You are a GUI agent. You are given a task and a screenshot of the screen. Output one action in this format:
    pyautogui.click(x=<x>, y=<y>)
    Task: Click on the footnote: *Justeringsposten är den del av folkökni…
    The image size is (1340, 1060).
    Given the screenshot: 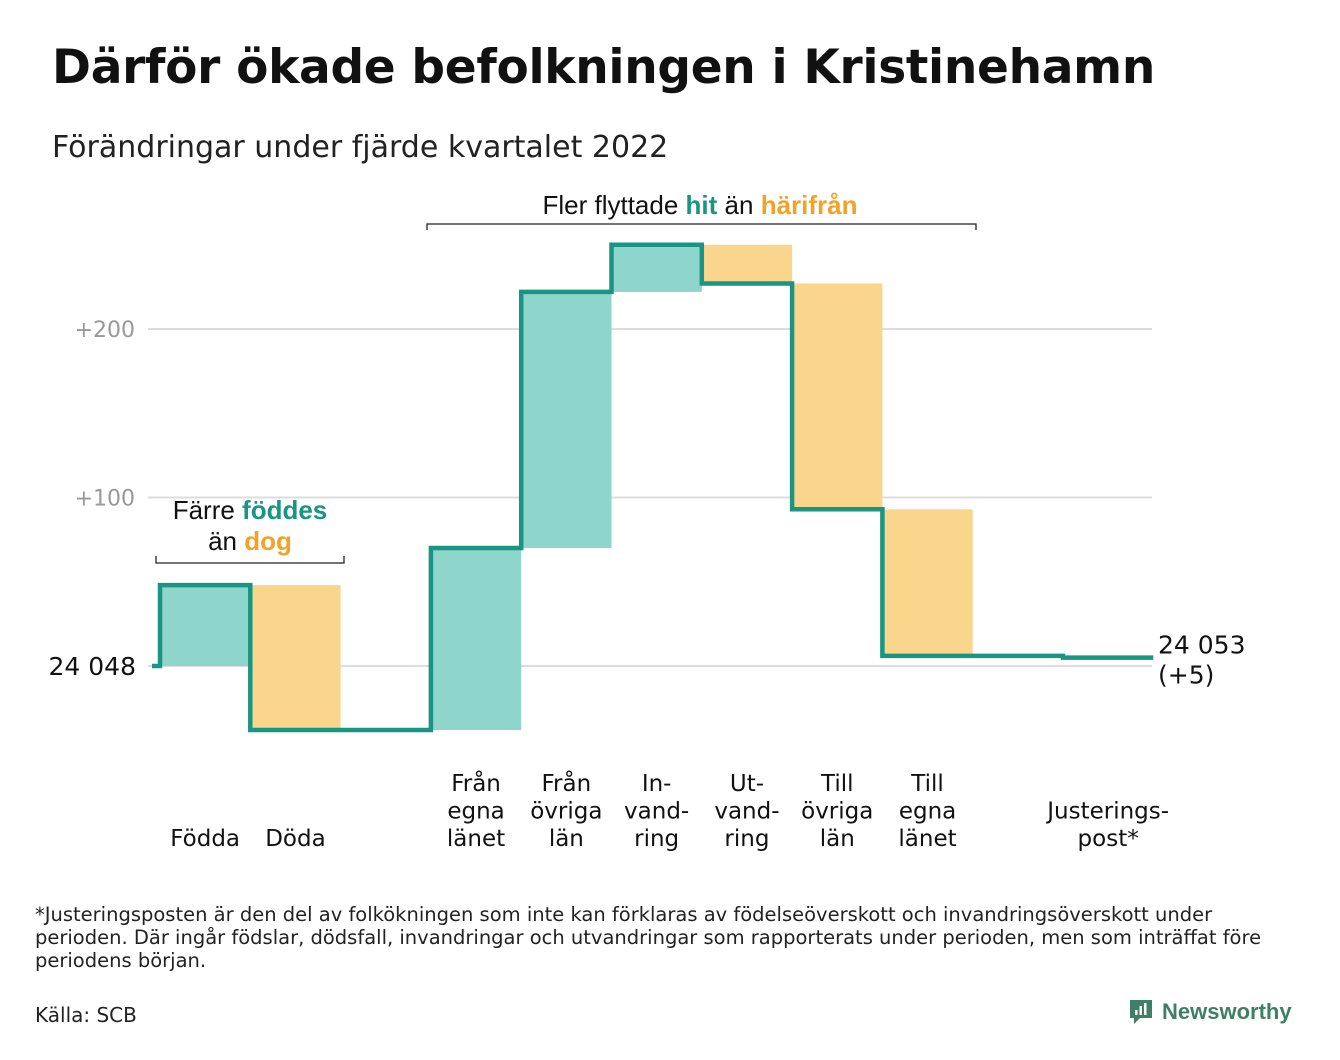 What is the action you would take?
    pyautogui.click(x=648, y=937)
    